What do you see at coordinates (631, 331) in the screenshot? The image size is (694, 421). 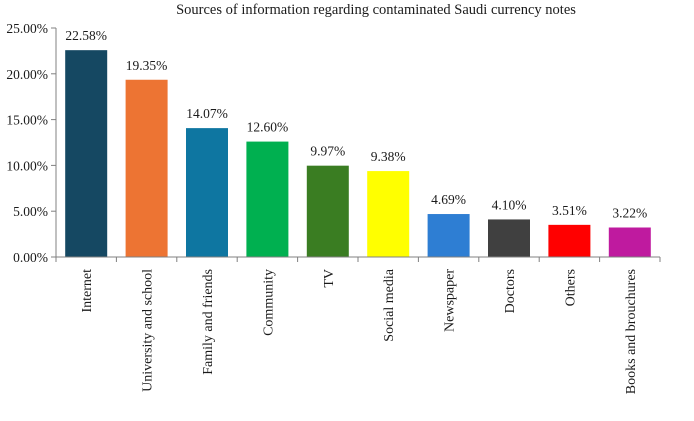 I see `category-label: Books and brouchures` at bounding box center [631, 331].